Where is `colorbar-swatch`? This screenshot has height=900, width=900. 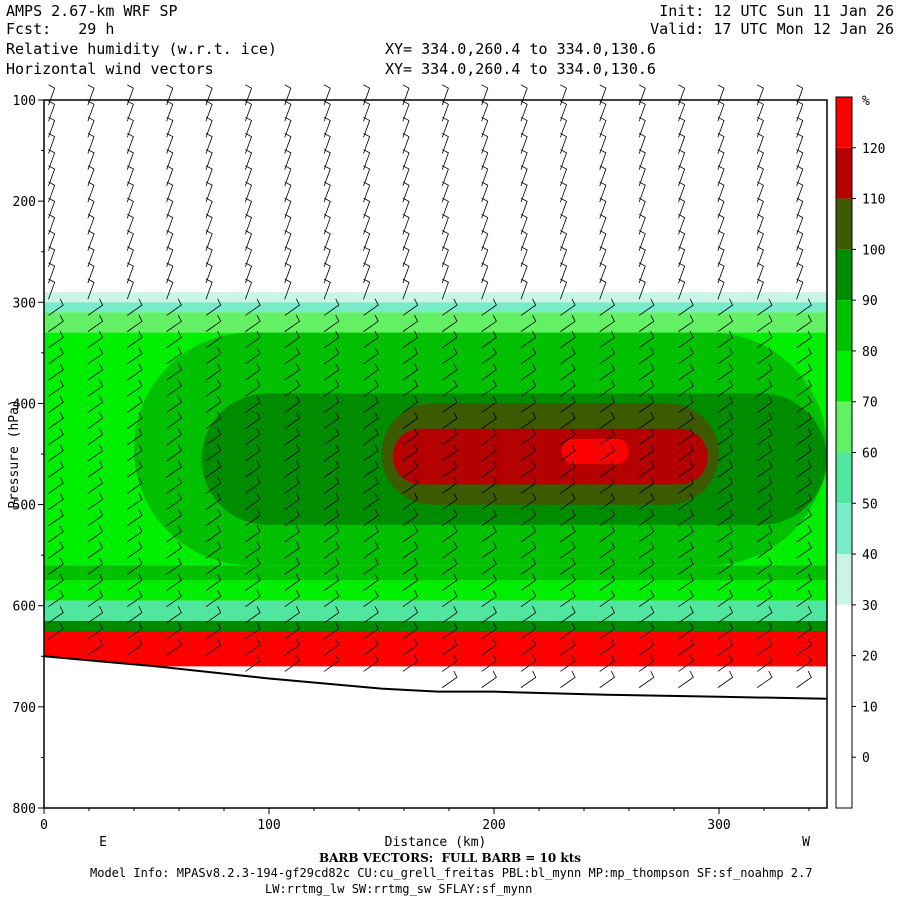
colorbar-swatch is located at coordinates (844, 782).